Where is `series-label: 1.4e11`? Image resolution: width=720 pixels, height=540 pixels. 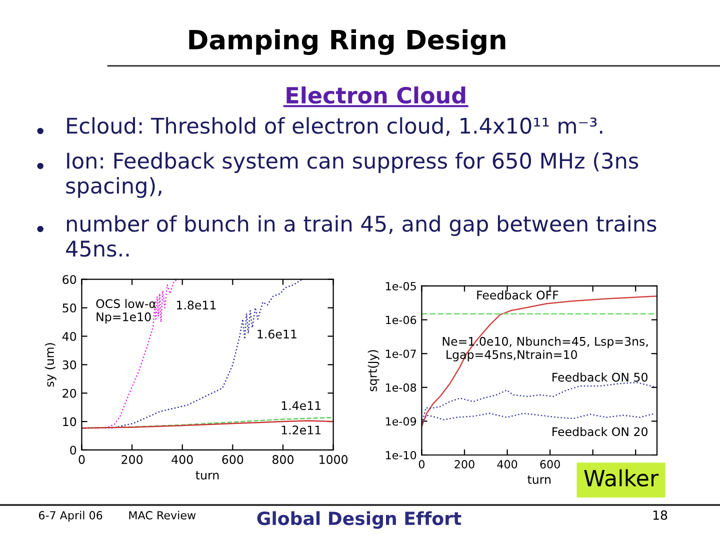 series-label: 1.4e11 is located at coordinates (301, 405).